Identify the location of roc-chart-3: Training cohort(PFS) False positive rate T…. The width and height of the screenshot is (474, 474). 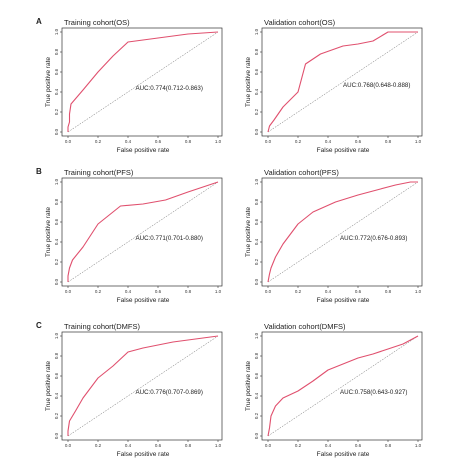
(134, 236).